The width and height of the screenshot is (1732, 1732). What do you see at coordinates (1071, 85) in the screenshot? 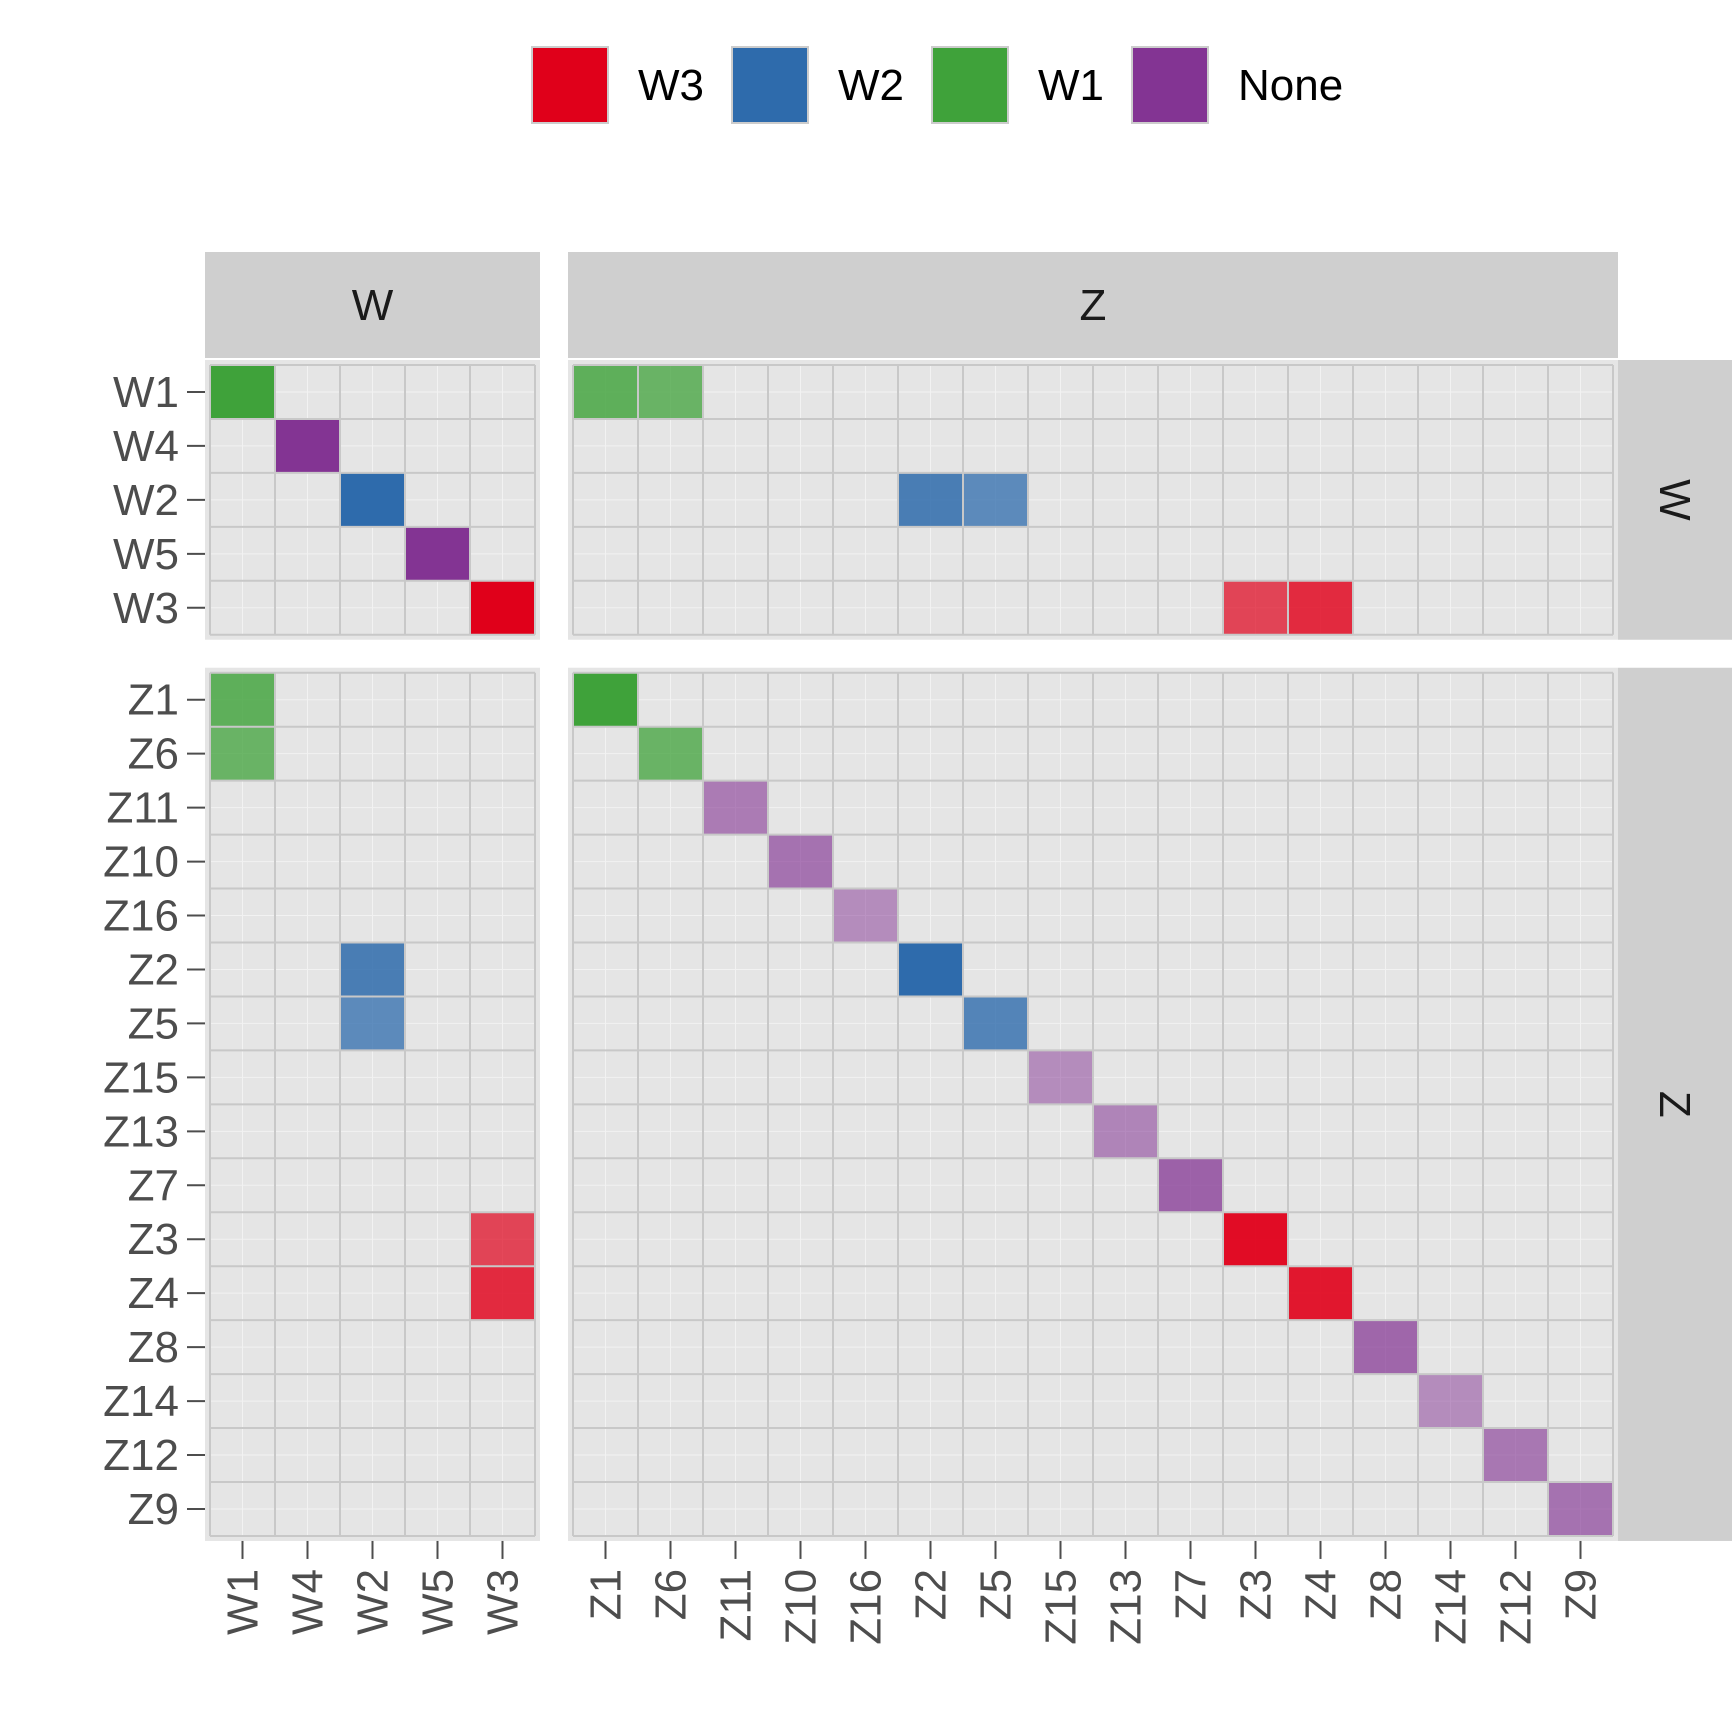
I see `legend-label-w1: W1` at bounding box center [1071, 85].